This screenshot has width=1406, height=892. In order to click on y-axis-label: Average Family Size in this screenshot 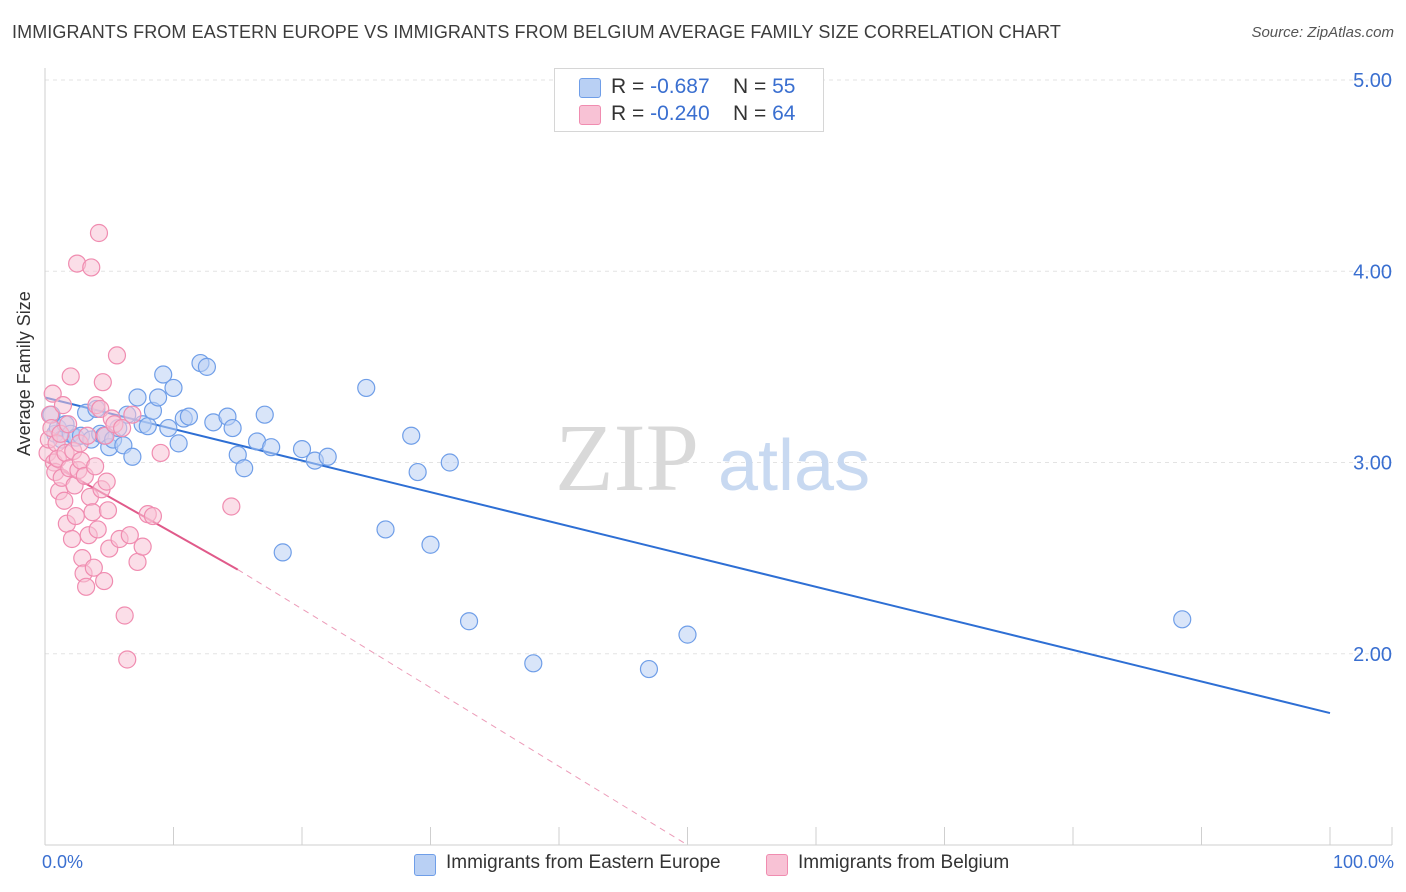, I will do `click(24, 373)`.